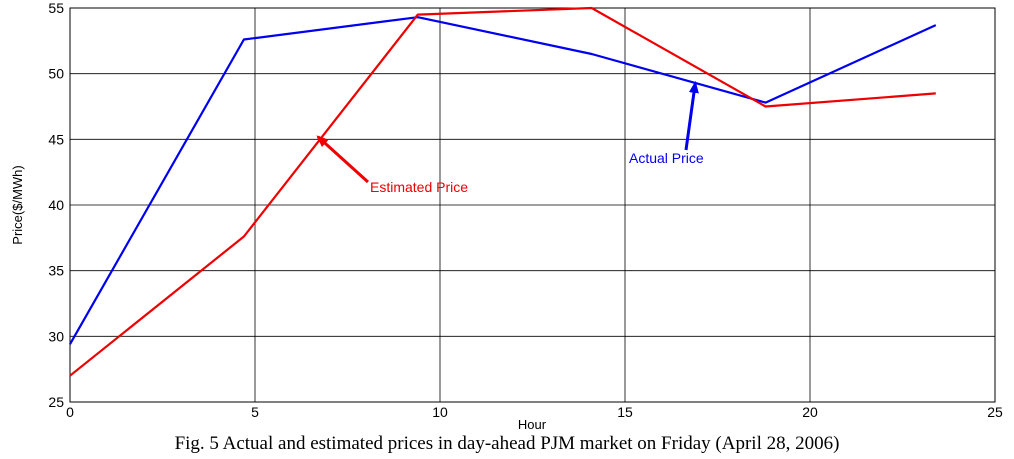  Describe the element at coordinates (532, 424) in the screenshot. I see `x-axis-label: Hour` at that location.